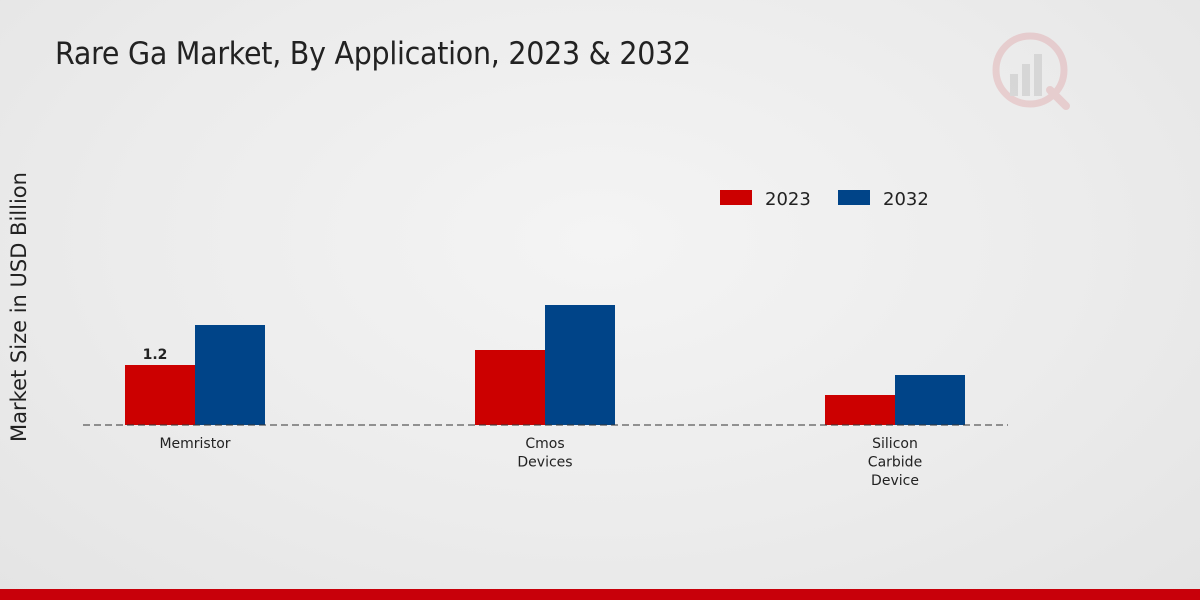 Image resolution: width=1200 pixels, height=600 pixels. I want to click on x-tick-label-1: Cmos Devices, so click(544, 453).